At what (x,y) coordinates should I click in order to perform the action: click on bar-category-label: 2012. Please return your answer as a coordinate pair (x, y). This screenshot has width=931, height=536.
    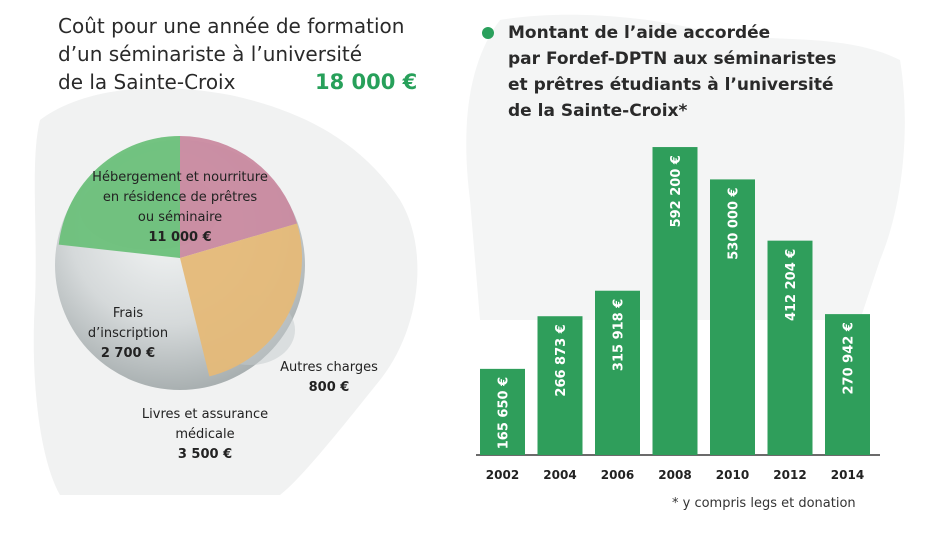
    Looking at the image, I should click on (789, 475).